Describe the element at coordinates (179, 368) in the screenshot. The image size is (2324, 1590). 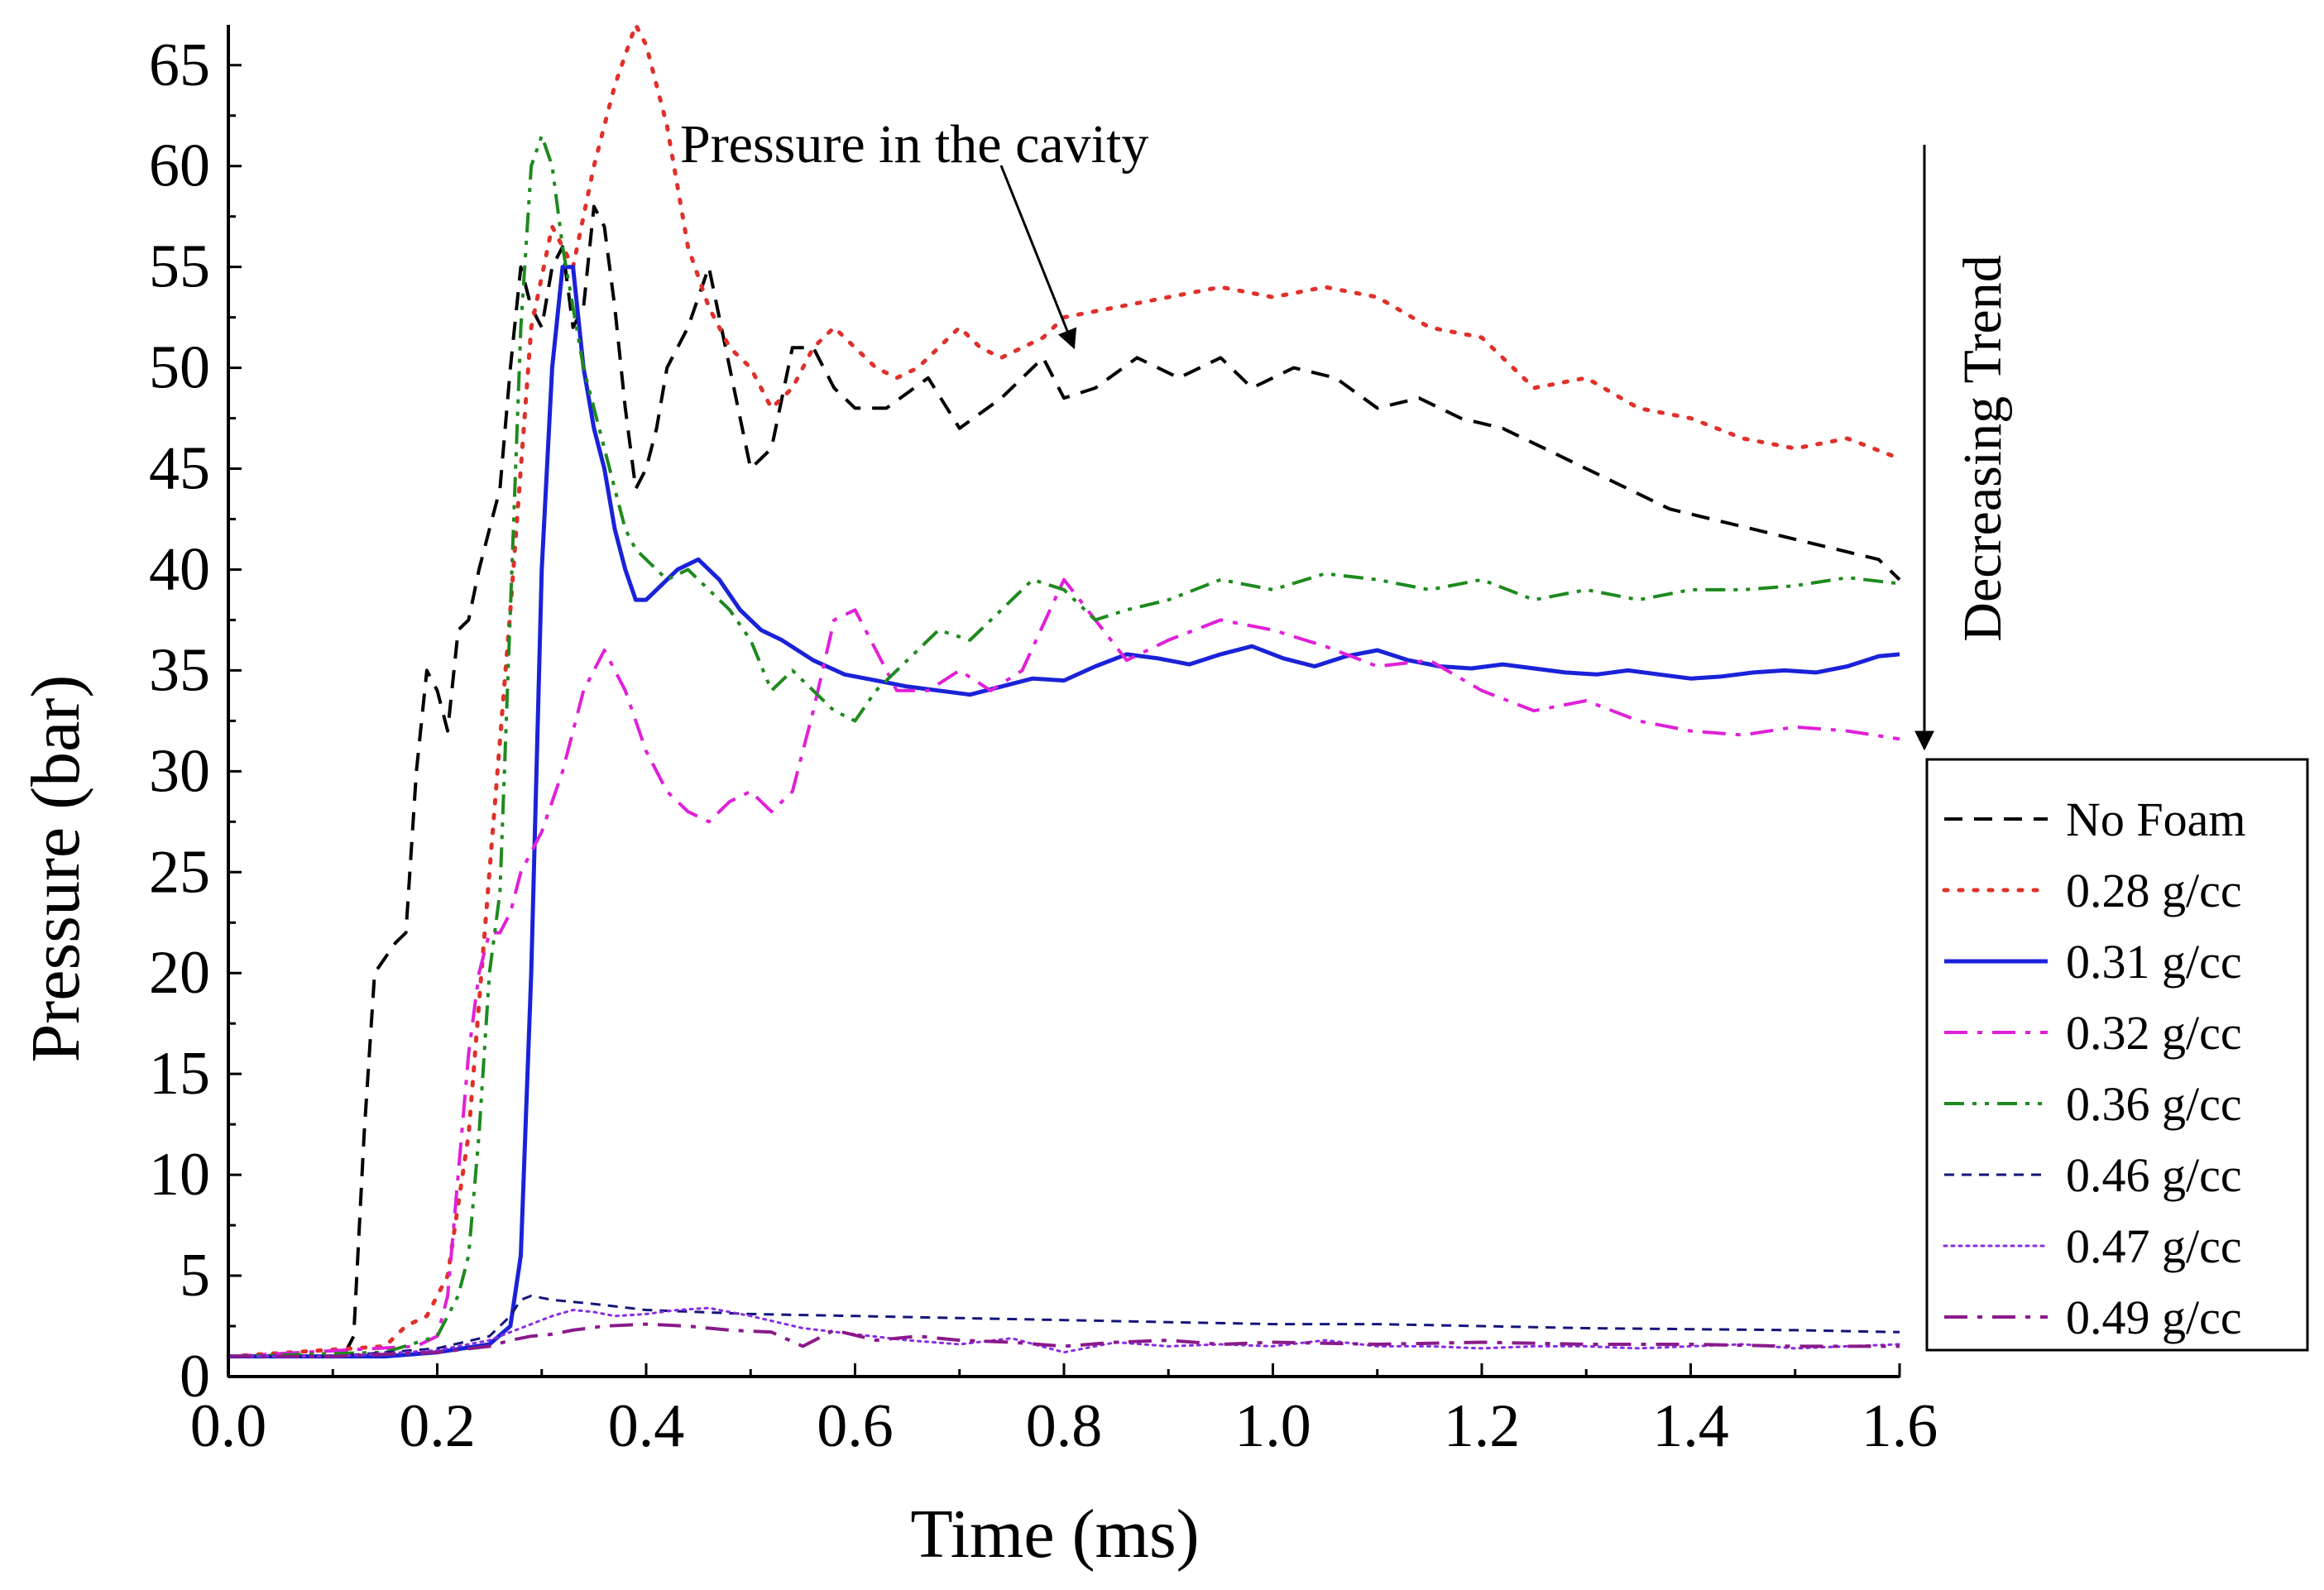
I see `y-tick-label: 50` at that location.